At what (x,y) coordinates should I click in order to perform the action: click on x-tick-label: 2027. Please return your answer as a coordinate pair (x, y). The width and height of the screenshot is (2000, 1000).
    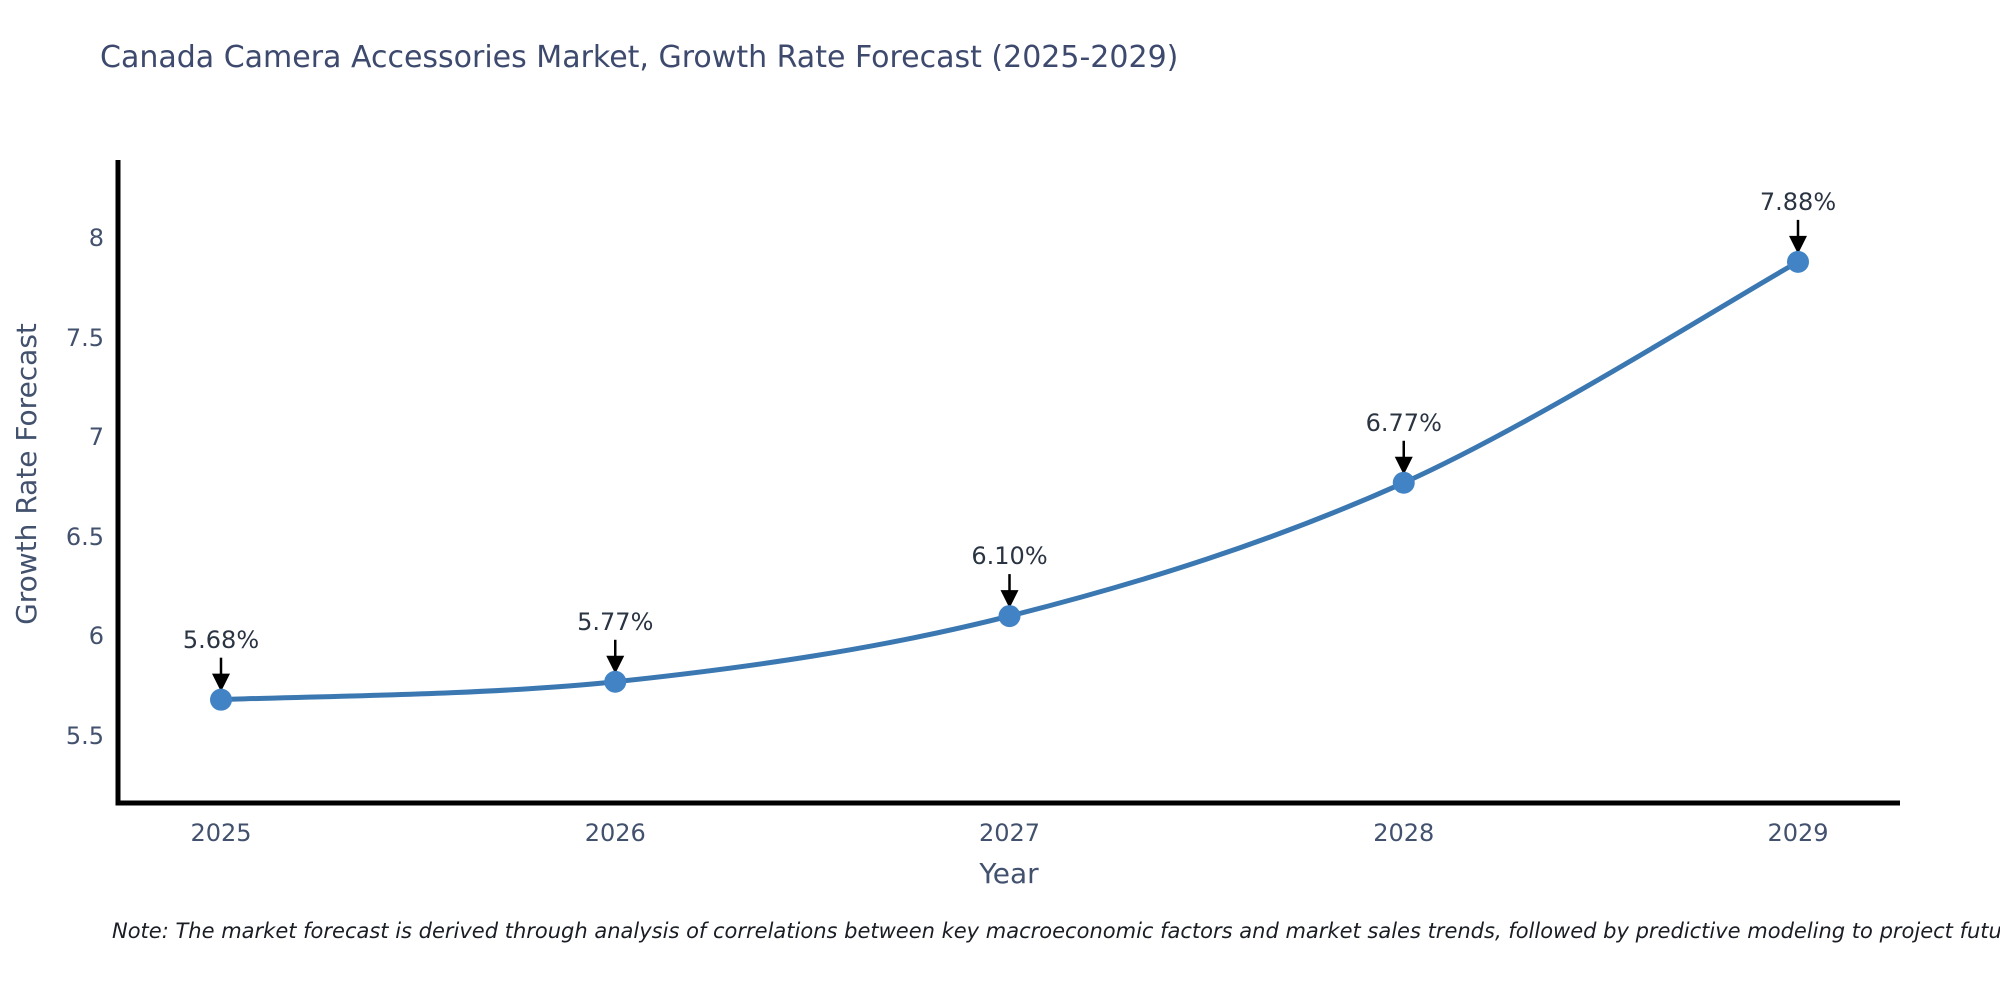
    Looking at the image, I should click on (1009, 833).